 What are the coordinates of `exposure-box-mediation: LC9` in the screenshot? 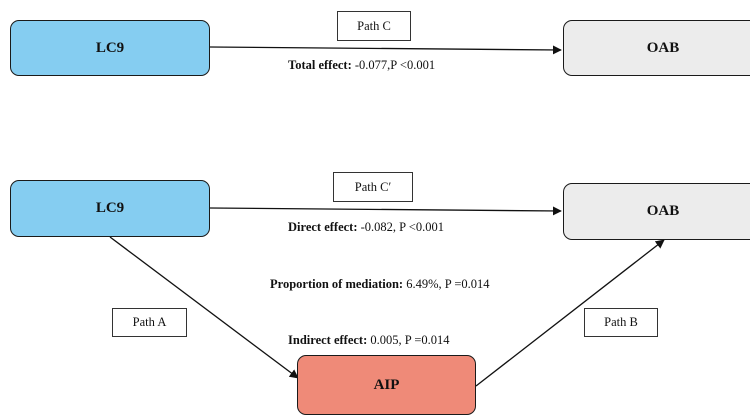 It's located at (110, 208).